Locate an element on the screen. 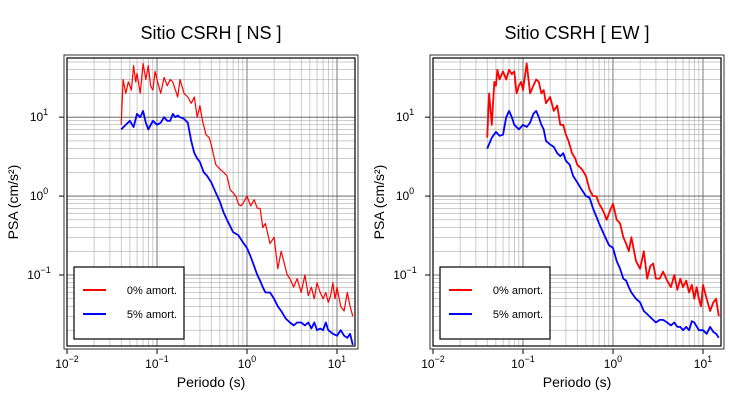 This screenshot has width=730, height=400. chart-title: Sitio CSRH [ EW ] is located at coordinates (576, 33).